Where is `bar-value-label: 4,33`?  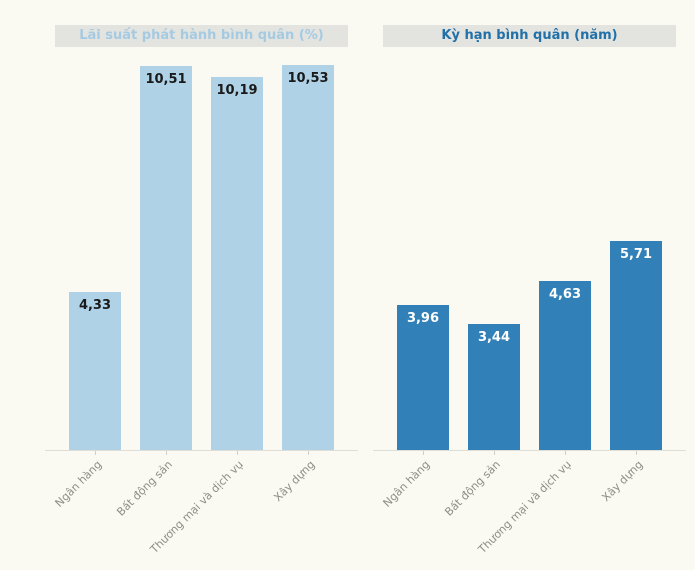
bar-value-label: 4,33 is located at coordinates (95, 305).